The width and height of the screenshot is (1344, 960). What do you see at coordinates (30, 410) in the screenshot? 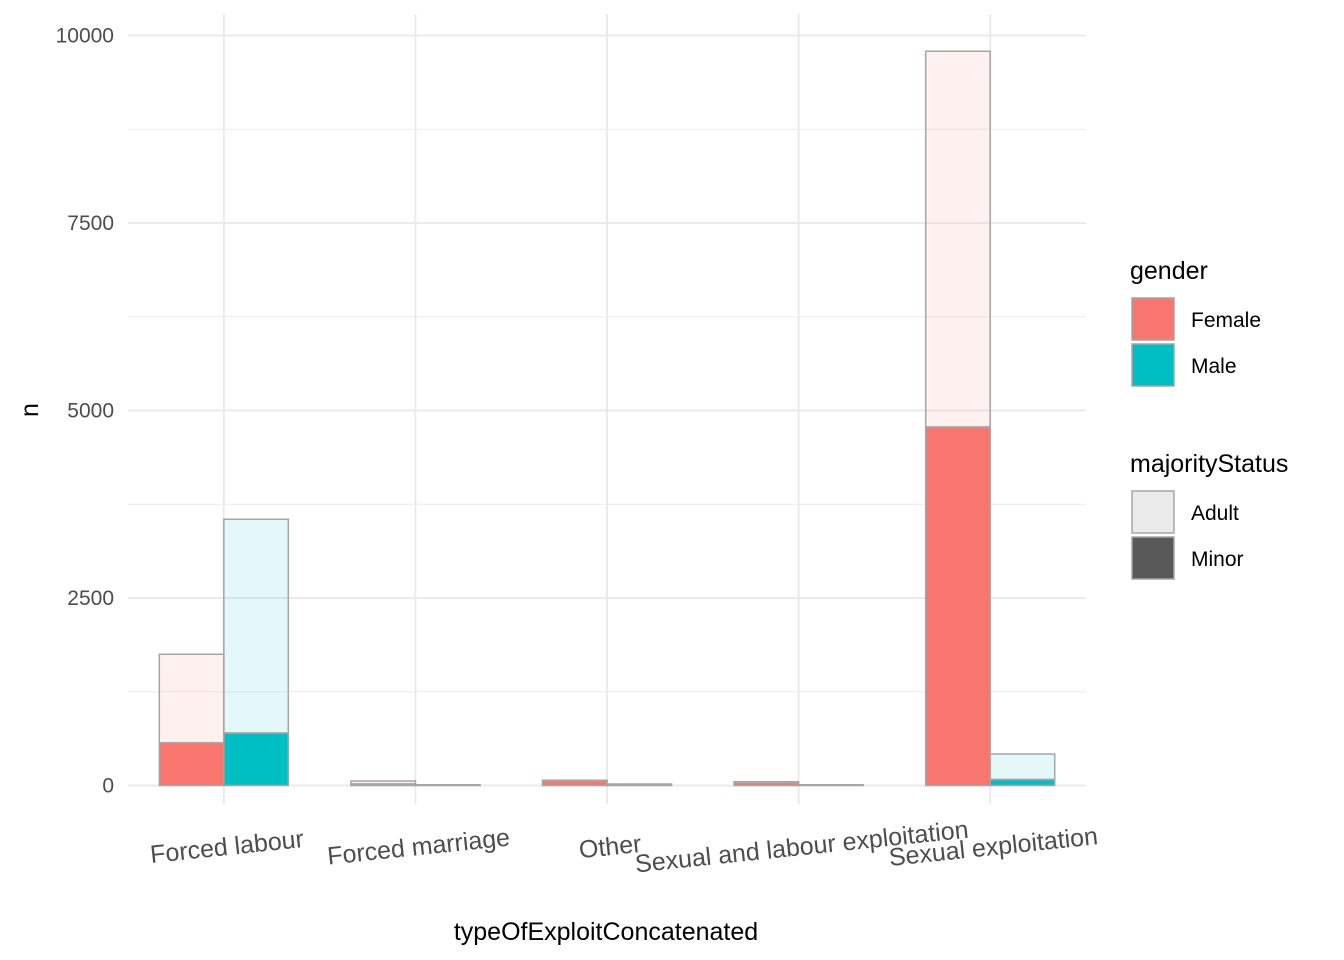
I see `y-axis-title: n` at bounding box center [30, 410].